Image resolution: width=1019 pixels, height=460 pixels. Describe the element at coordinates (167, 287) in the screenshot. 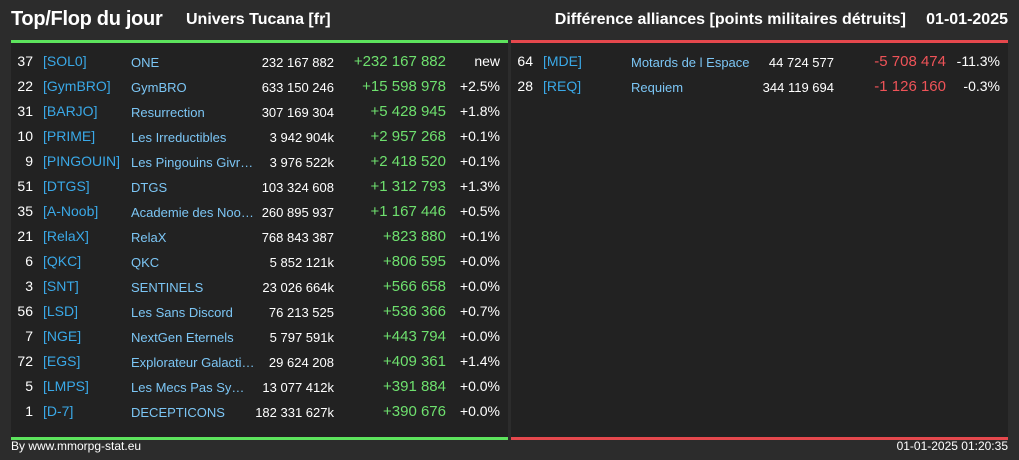

I see `alliance-name-link: SENTINELS` at that location.